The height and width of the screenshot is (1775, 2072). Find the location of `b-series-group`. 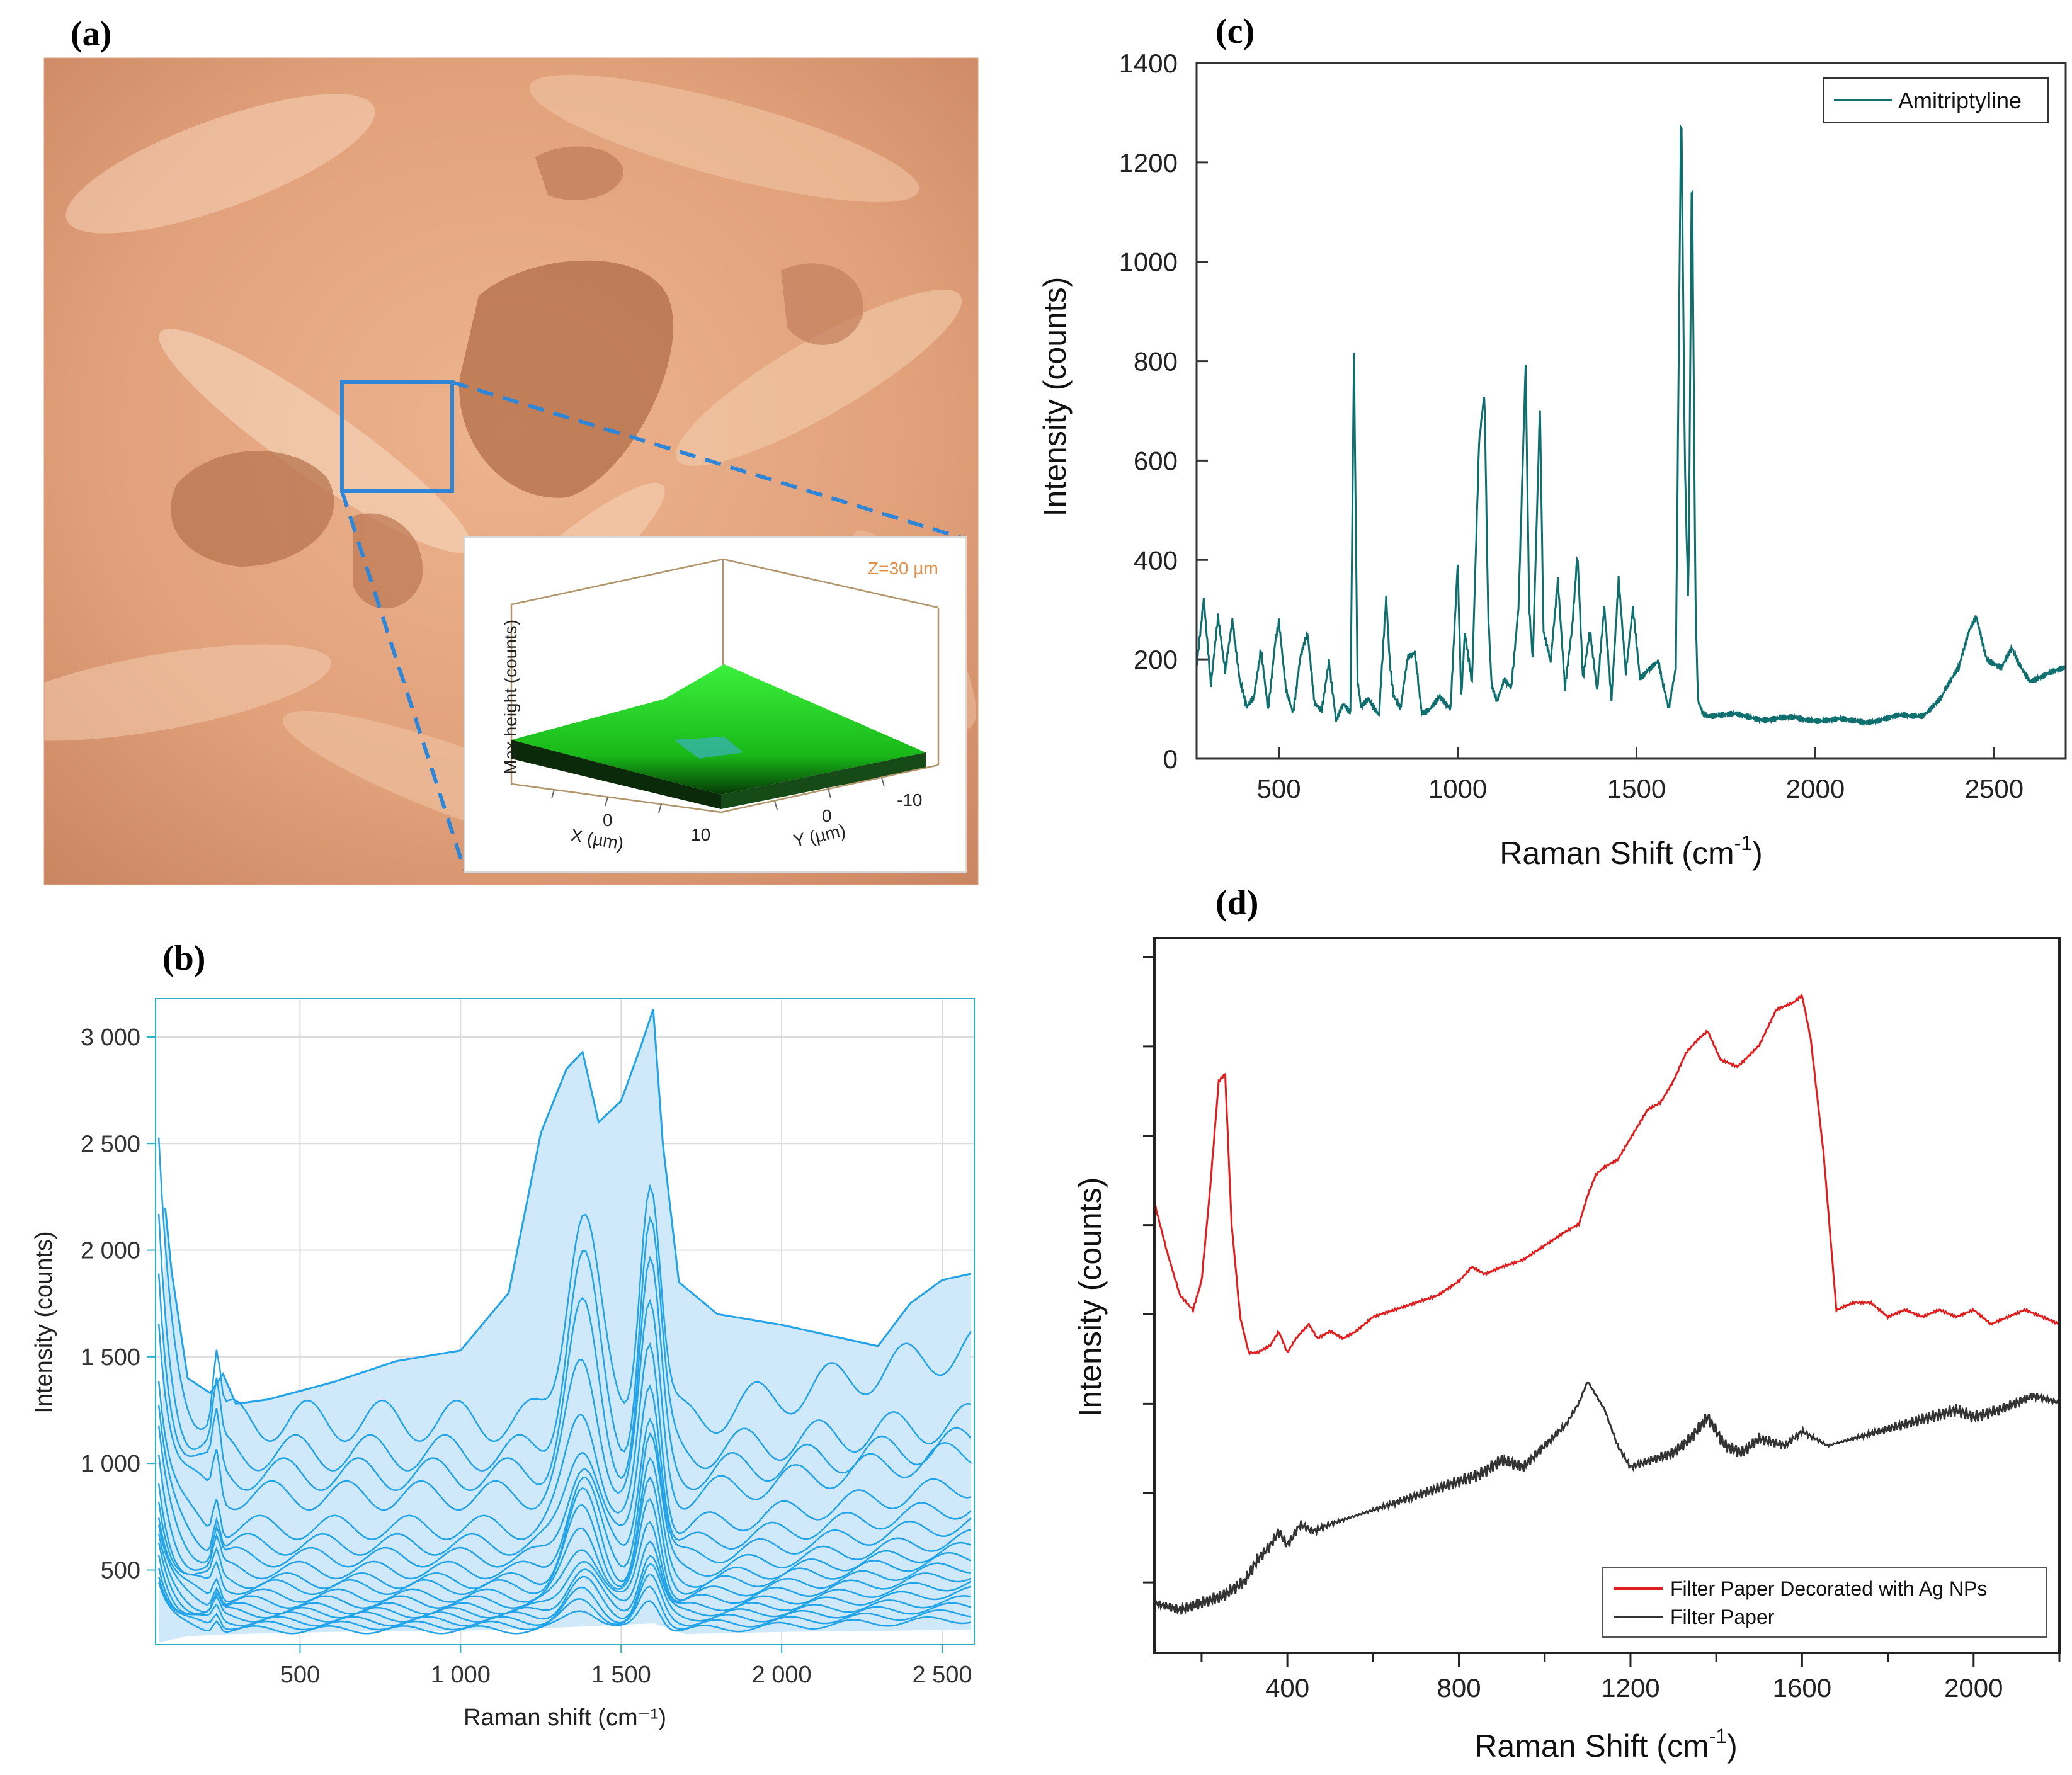

b-series-group is located at coordinates (564, 1386).